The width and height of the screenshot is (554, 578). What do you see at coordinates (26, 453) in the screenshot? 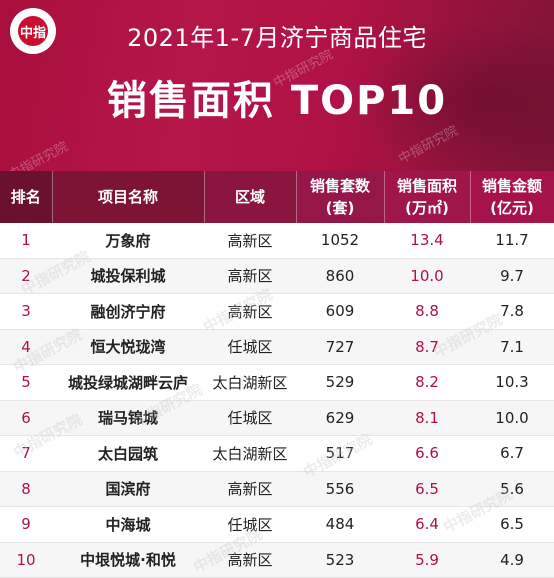
I see `rank-cell: 7` at bounding box center [26, 453].